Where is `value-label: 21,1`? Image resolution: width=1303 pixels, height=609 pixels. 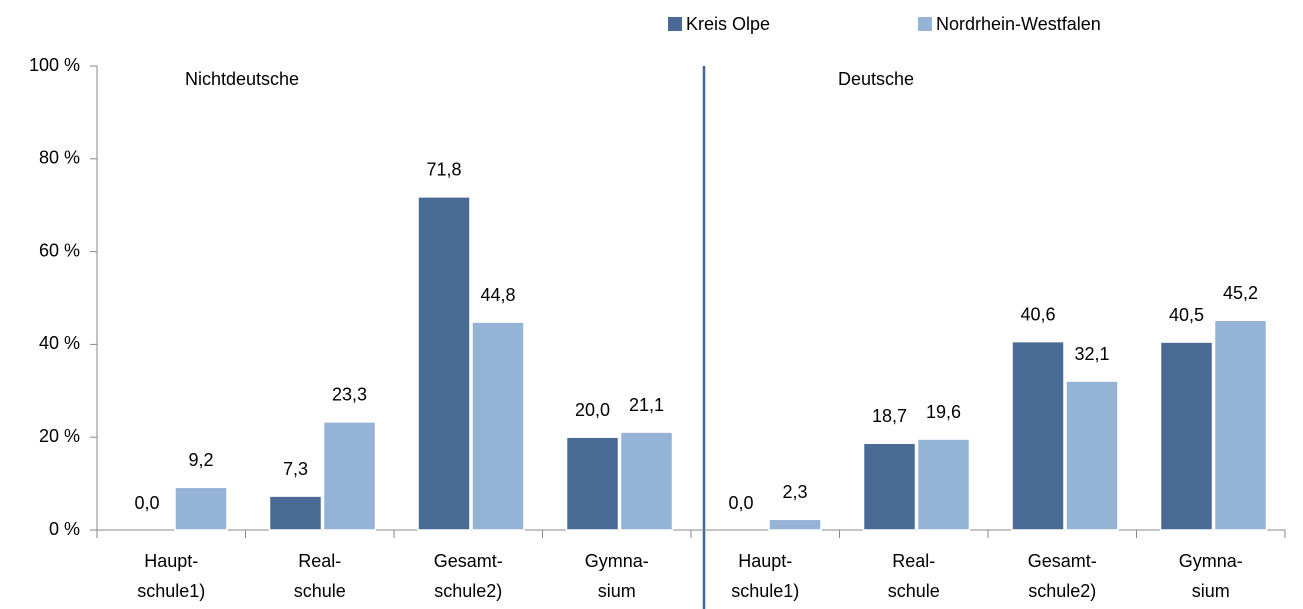
value-label: 21,1 is located at coordinates (646, 405).